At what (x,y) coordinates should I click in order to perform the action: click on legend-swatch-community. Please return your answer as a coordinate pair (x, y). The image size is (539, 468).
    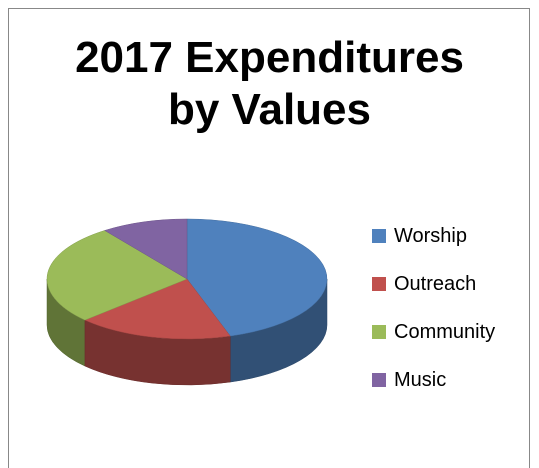
    Looking at the image, I should click on (379, 332).